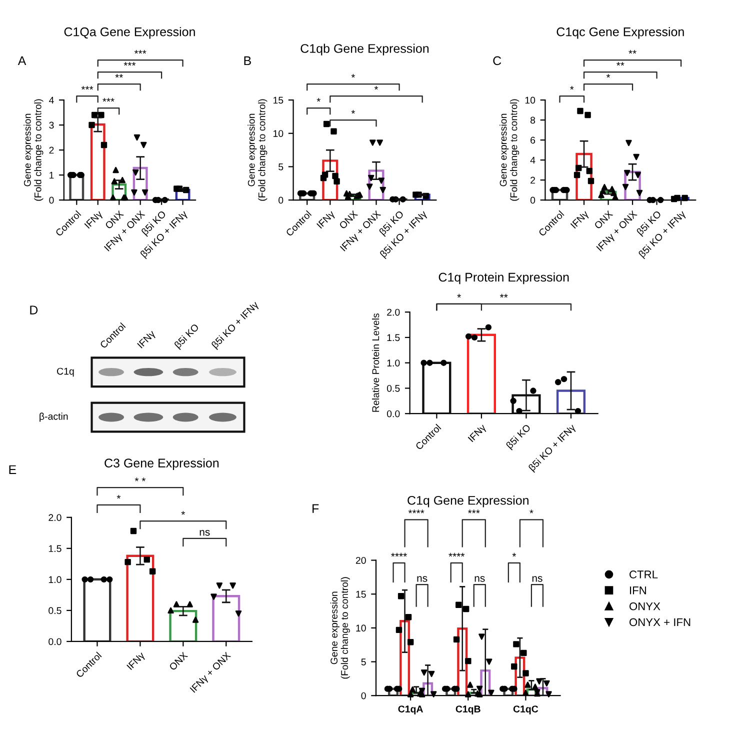 This screenshot has height=752, width=752. Describe the element at coordinates (161, 464) in the screenshot. I see `chart-title: C3 Gene Expression` at that location.